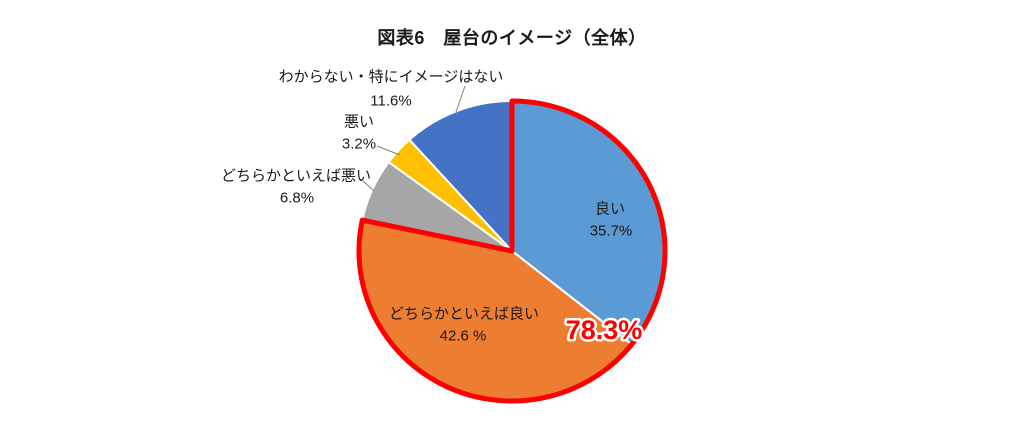 This screenshot has width=1024, height=435. Describe the element at coordinates (359, 122) in the screenshot. I see `slice-label-3: 悪い` at that location.